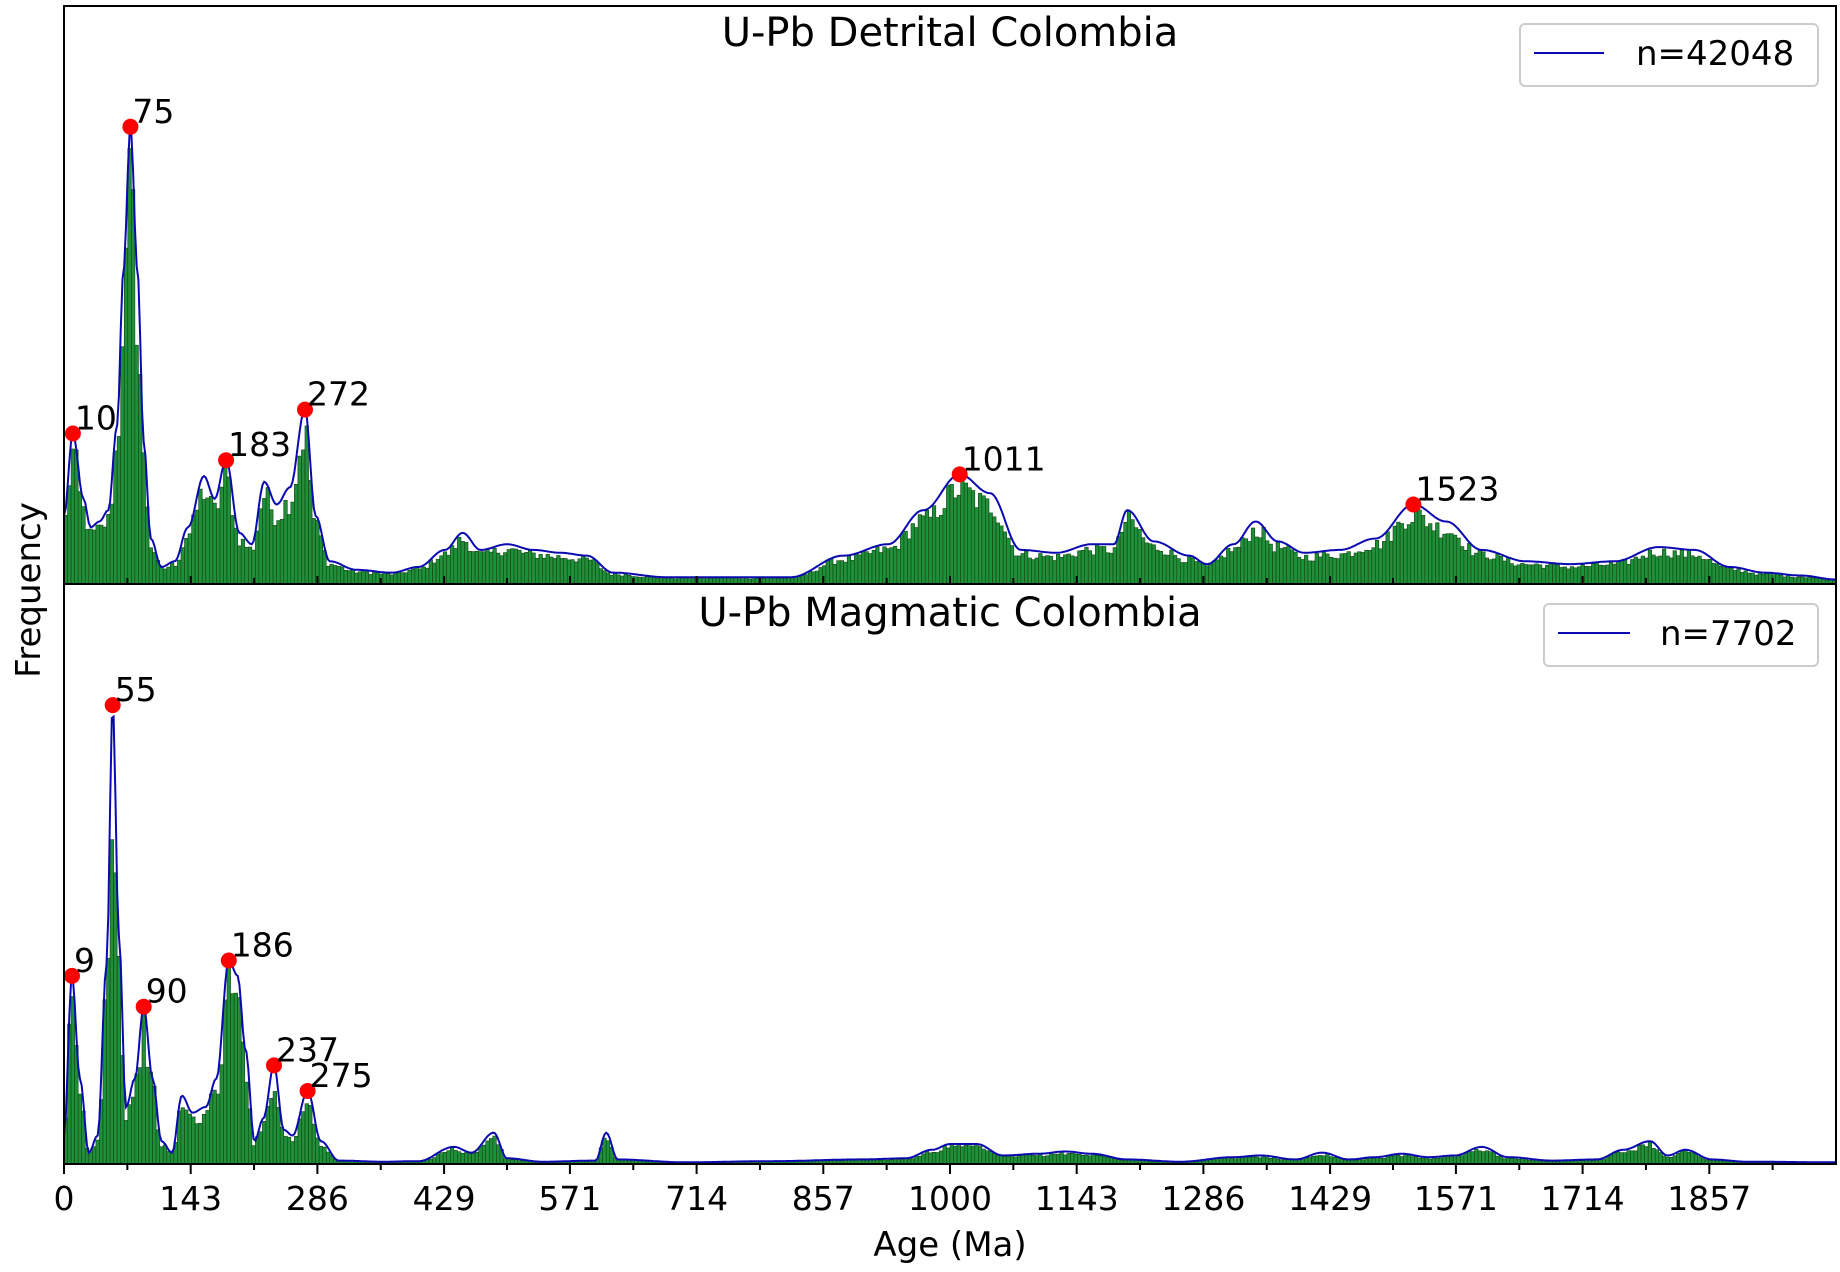 This screenshot has height=1272, width=1840. Describe the element at coordinates (1681, 635) in the screenshot. I see `magmatic-legend: n=7702` at that location.